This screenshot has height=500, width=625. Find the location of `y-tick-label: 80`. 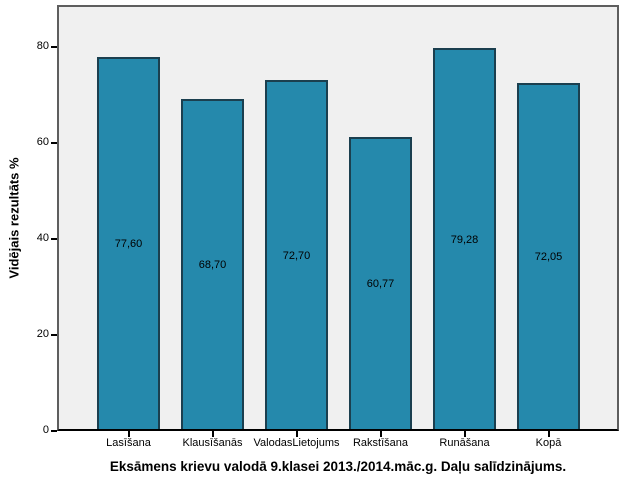

y-tick-label: 80 is located at coordinates (42, 46).